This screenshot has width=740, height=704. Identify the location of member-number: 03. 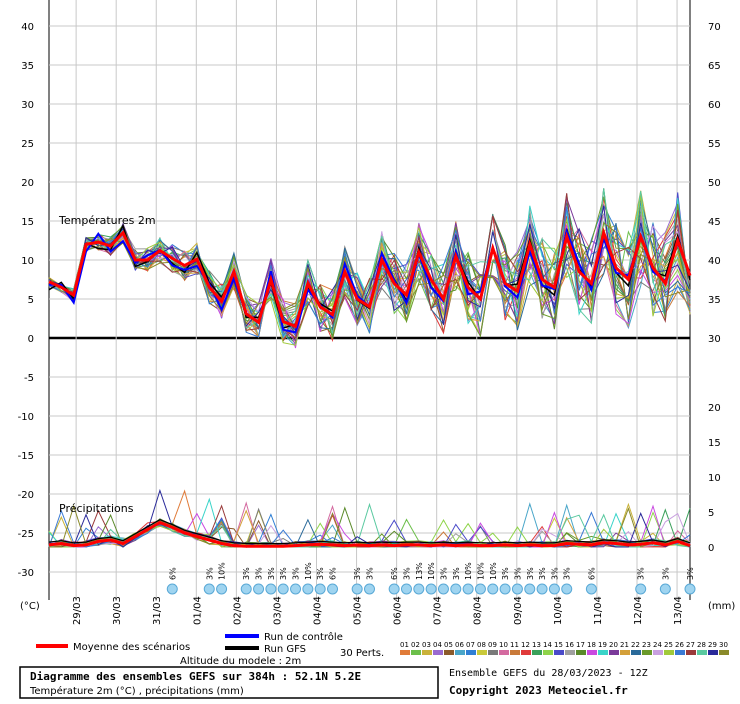
(426, 645).